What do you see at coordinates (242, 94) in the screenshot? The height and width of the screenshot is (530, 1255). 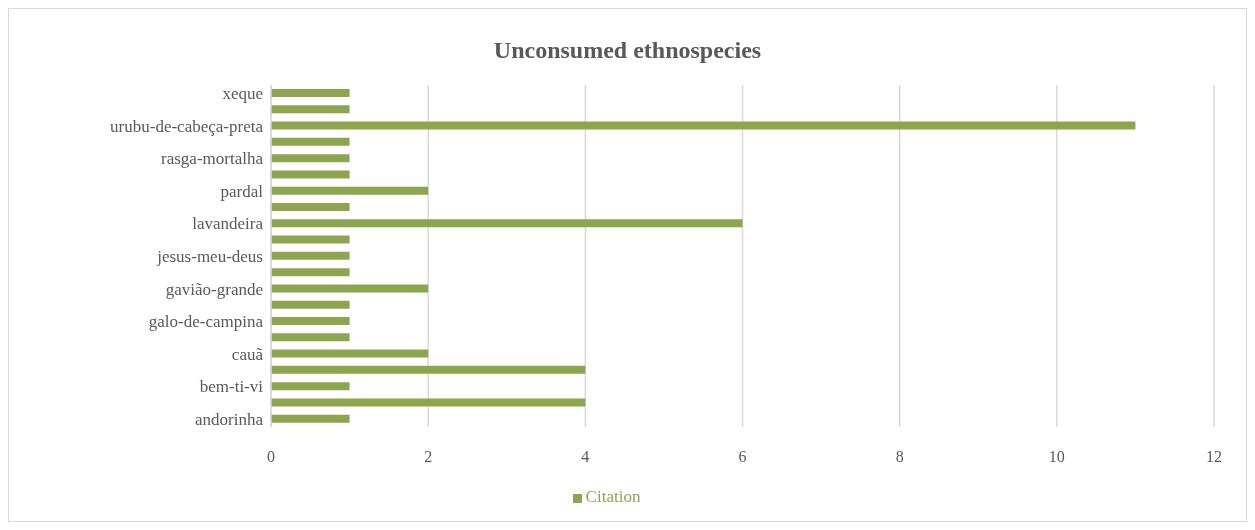 I see `y-tick-label: xeque` at bounding box center [242, 94].